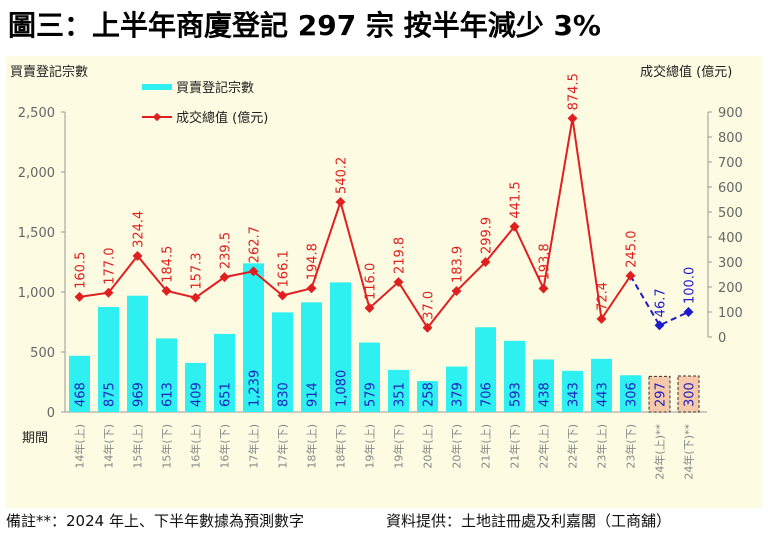 The height and width of the screenshot is (535, 768). I want to click on bar-value-label: 300, so click(690, 394).